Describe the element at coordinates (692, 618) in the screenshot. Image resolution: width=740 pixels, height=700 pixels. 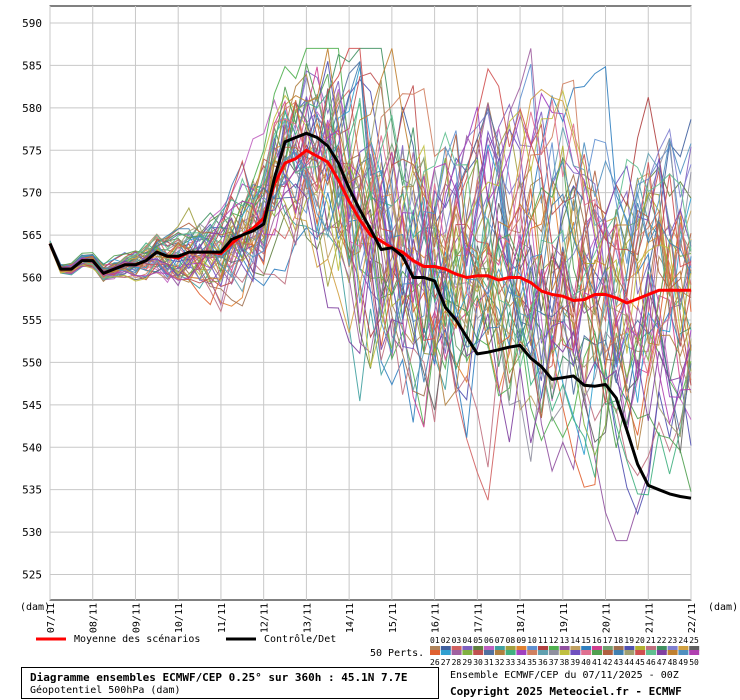
I see `x-tick-label: 22/11` at that location.